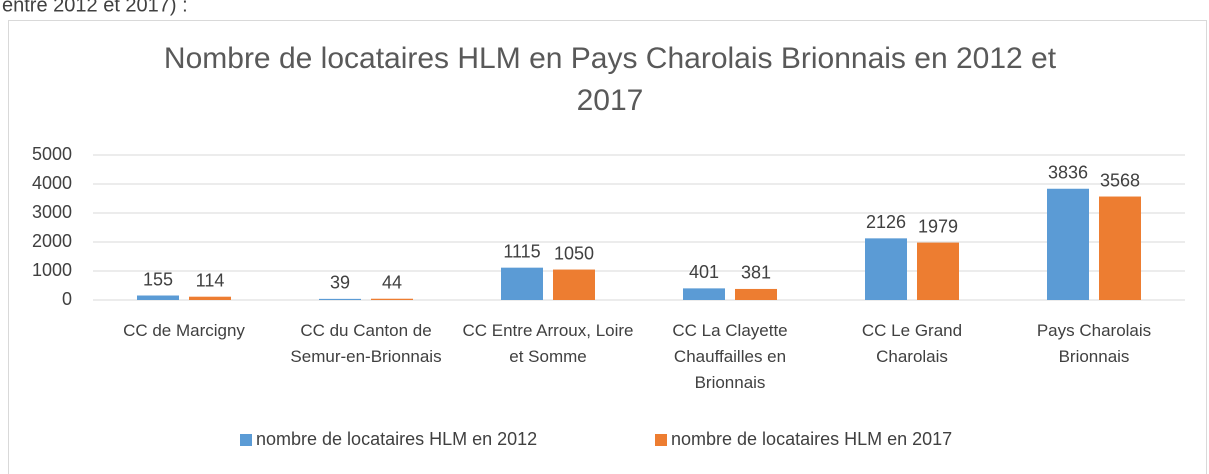  Describe the element at coordinates (704, 272) in the screenshot. I see `data-label: 401` at that location.